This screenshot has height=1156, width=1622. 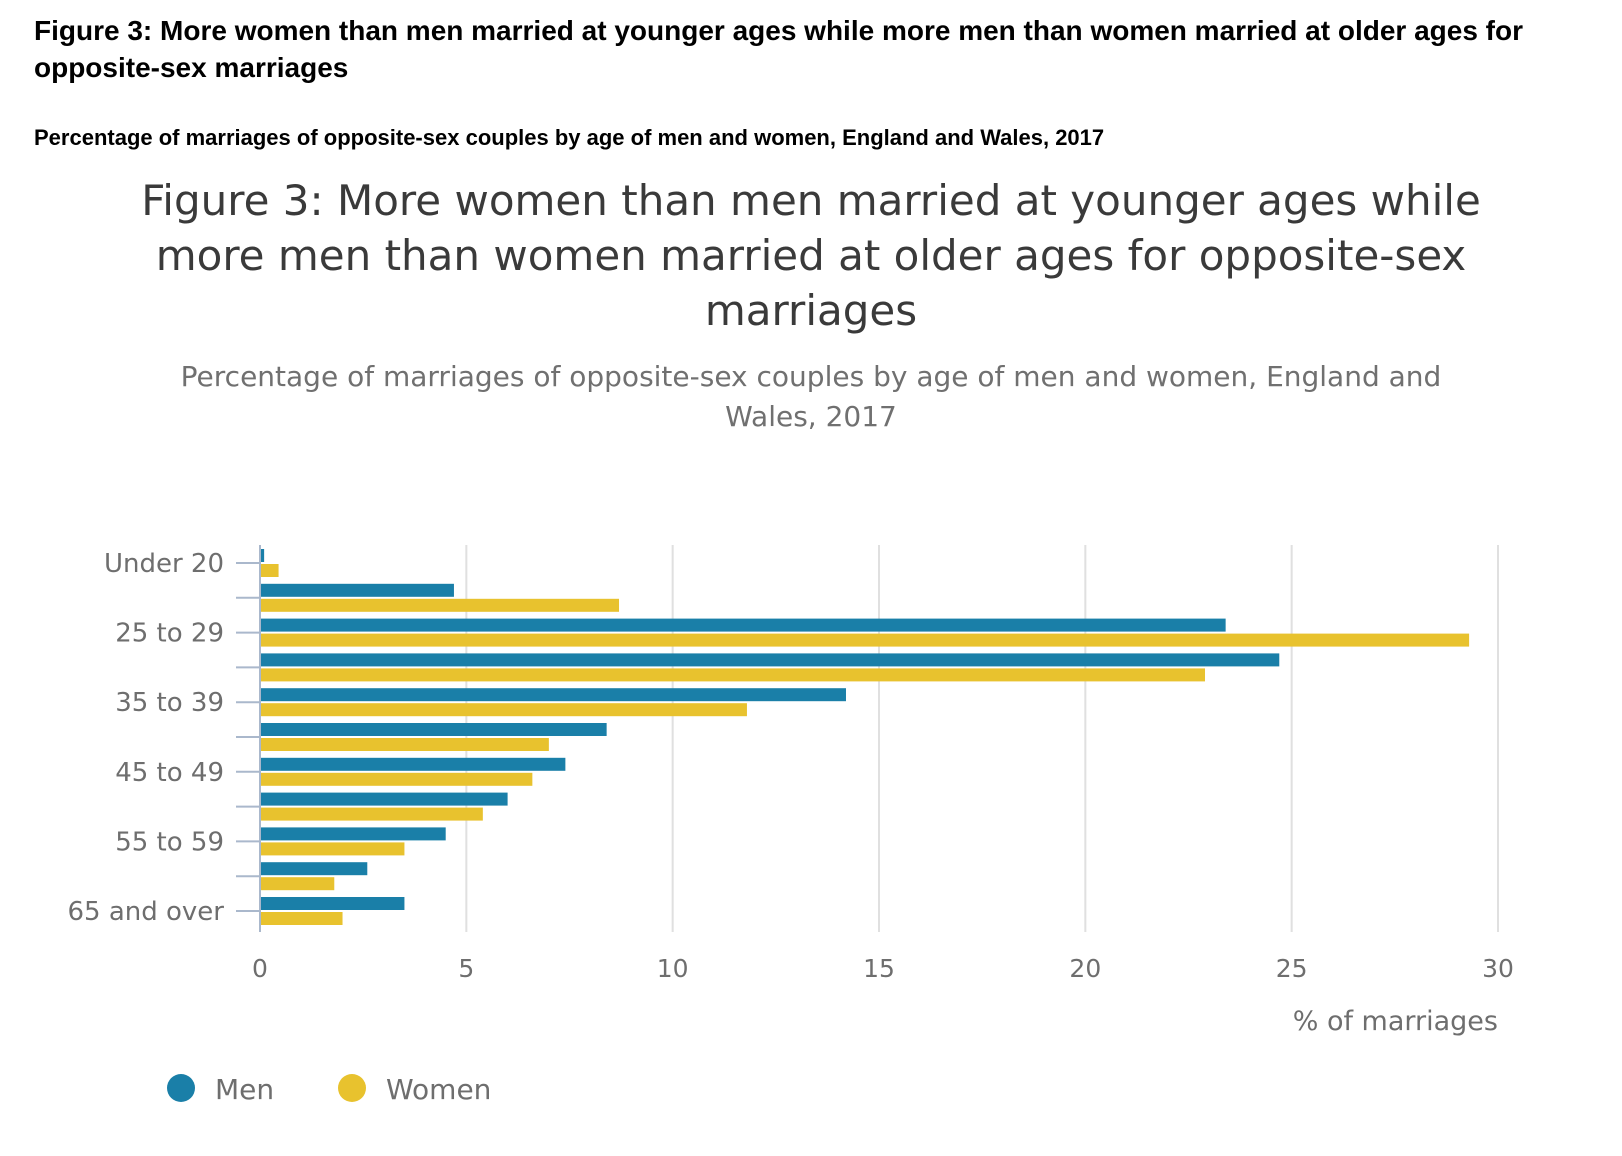 I want to click on x-tick-label: 20, so click(x=1085, y=968).